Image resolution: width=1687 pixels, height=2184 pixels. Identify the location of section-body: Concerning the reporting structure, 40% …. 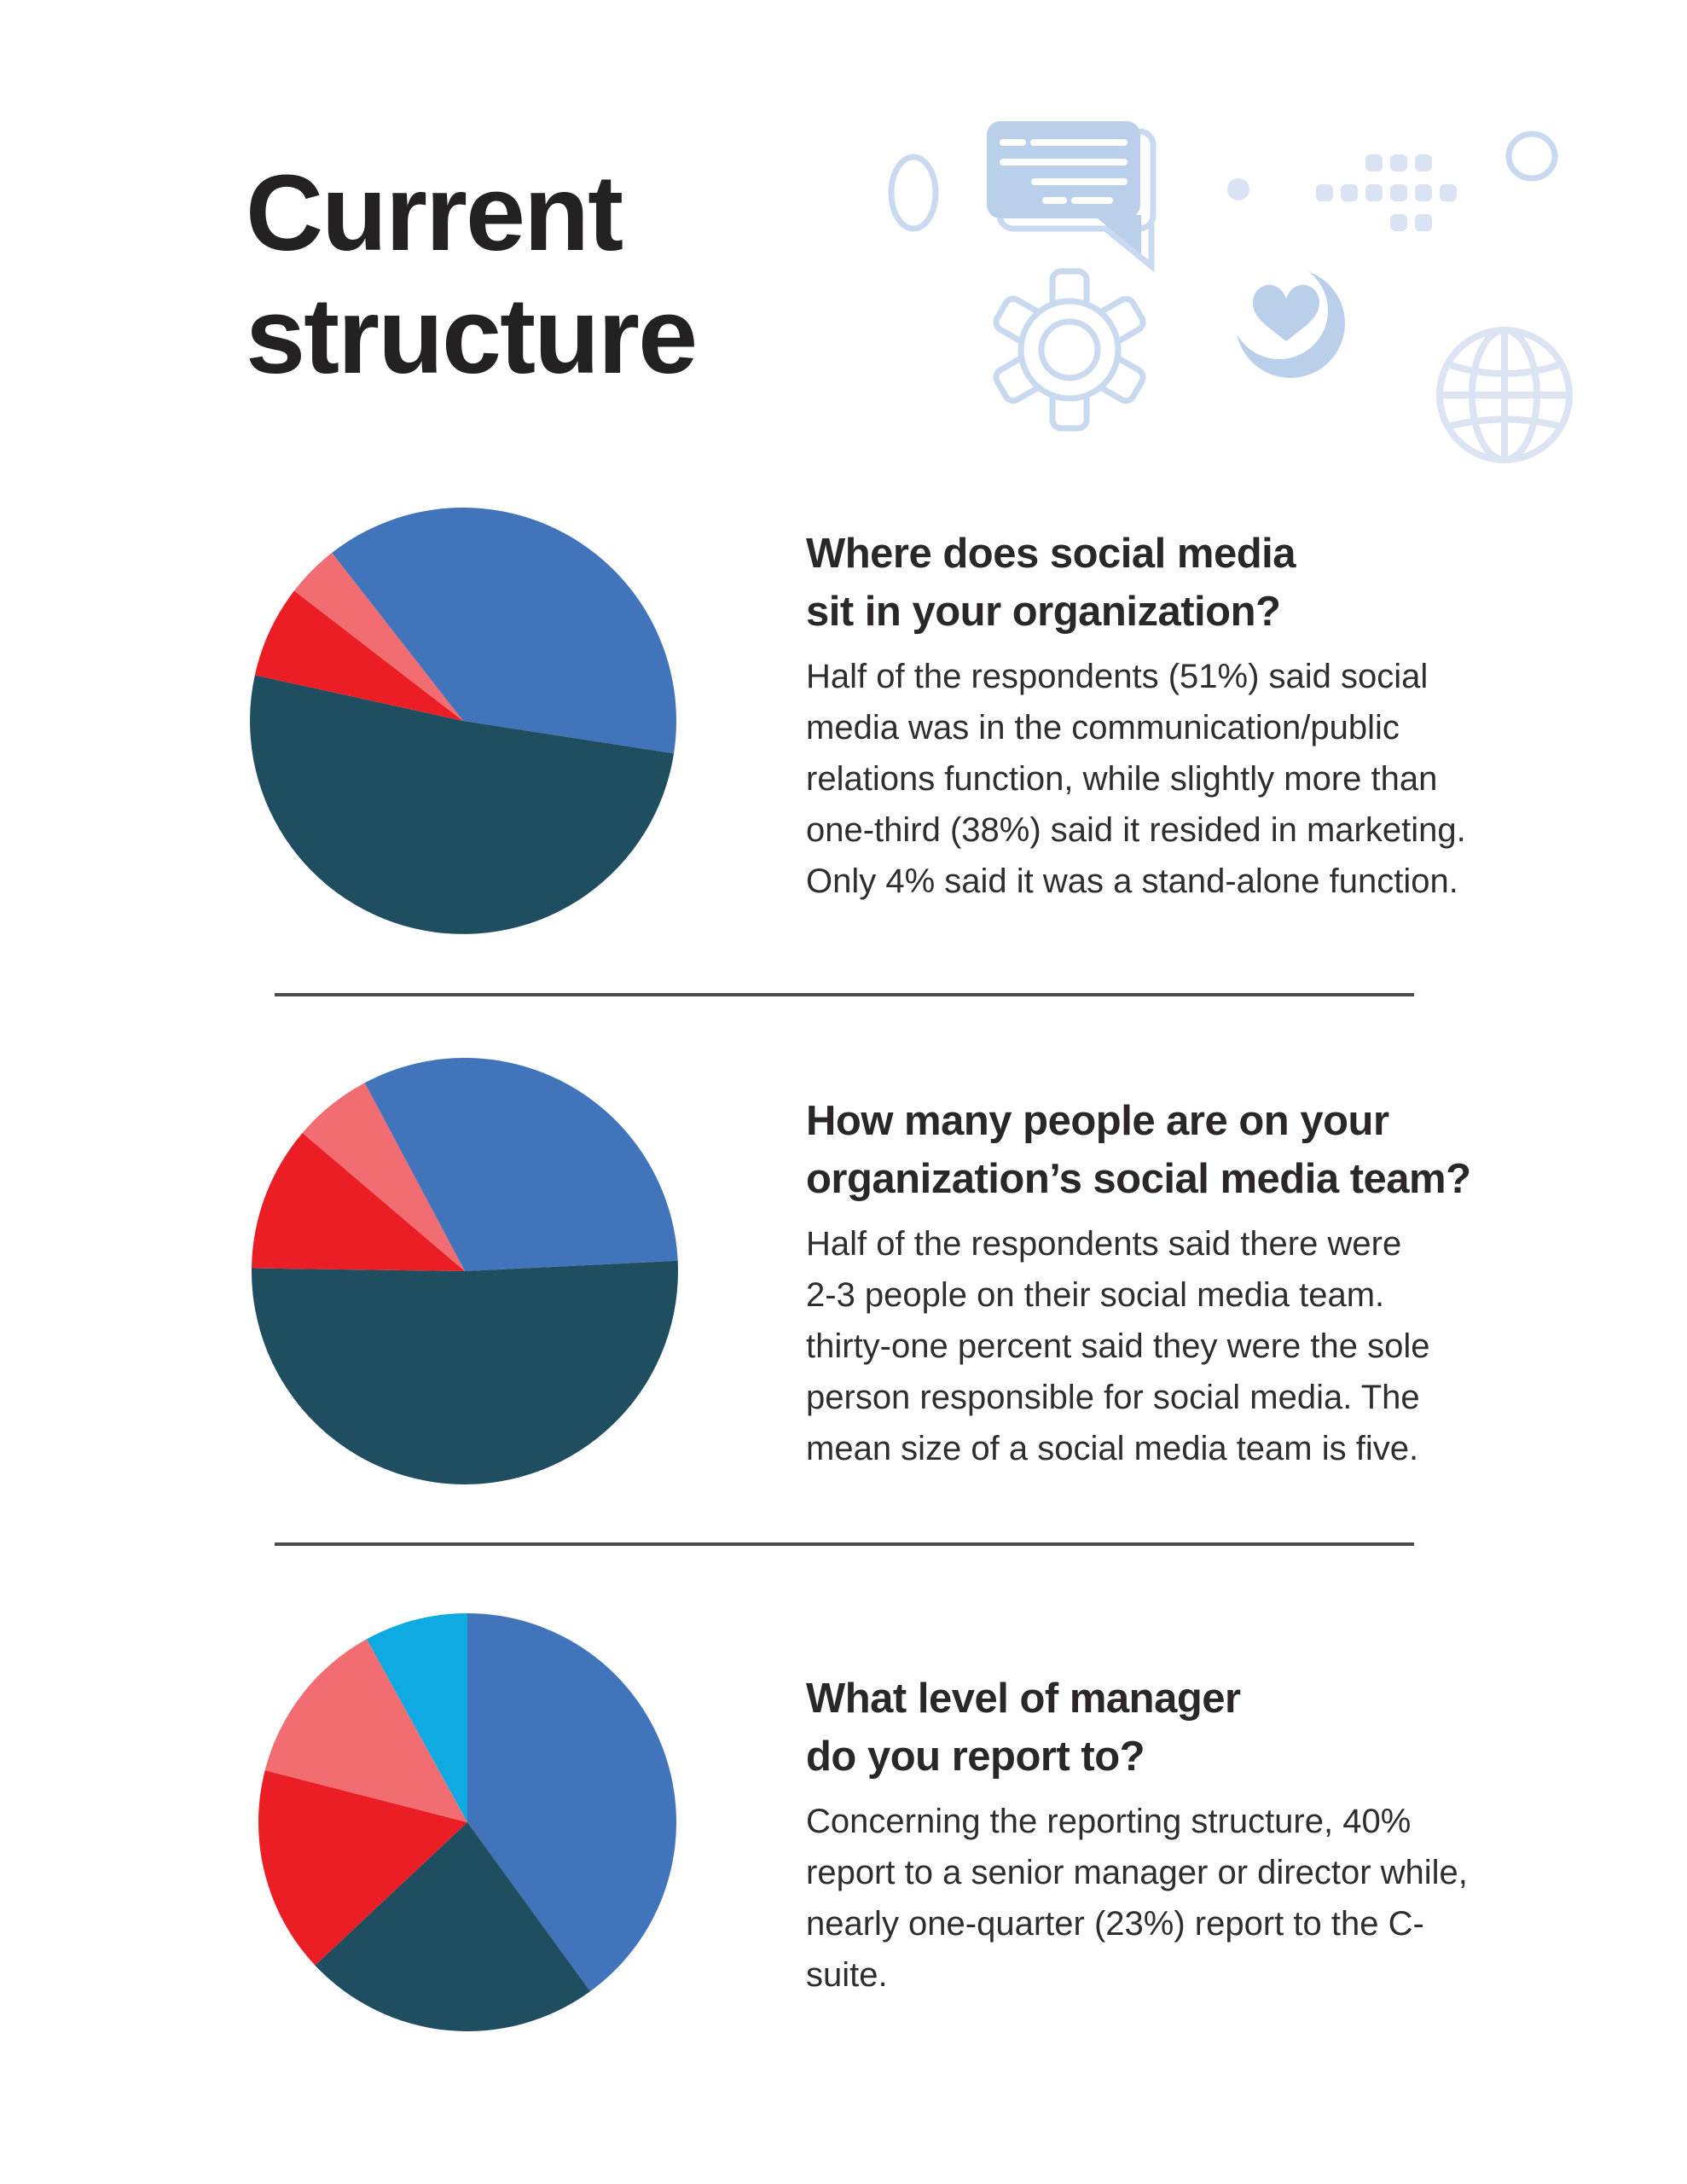
(1137, 1898).